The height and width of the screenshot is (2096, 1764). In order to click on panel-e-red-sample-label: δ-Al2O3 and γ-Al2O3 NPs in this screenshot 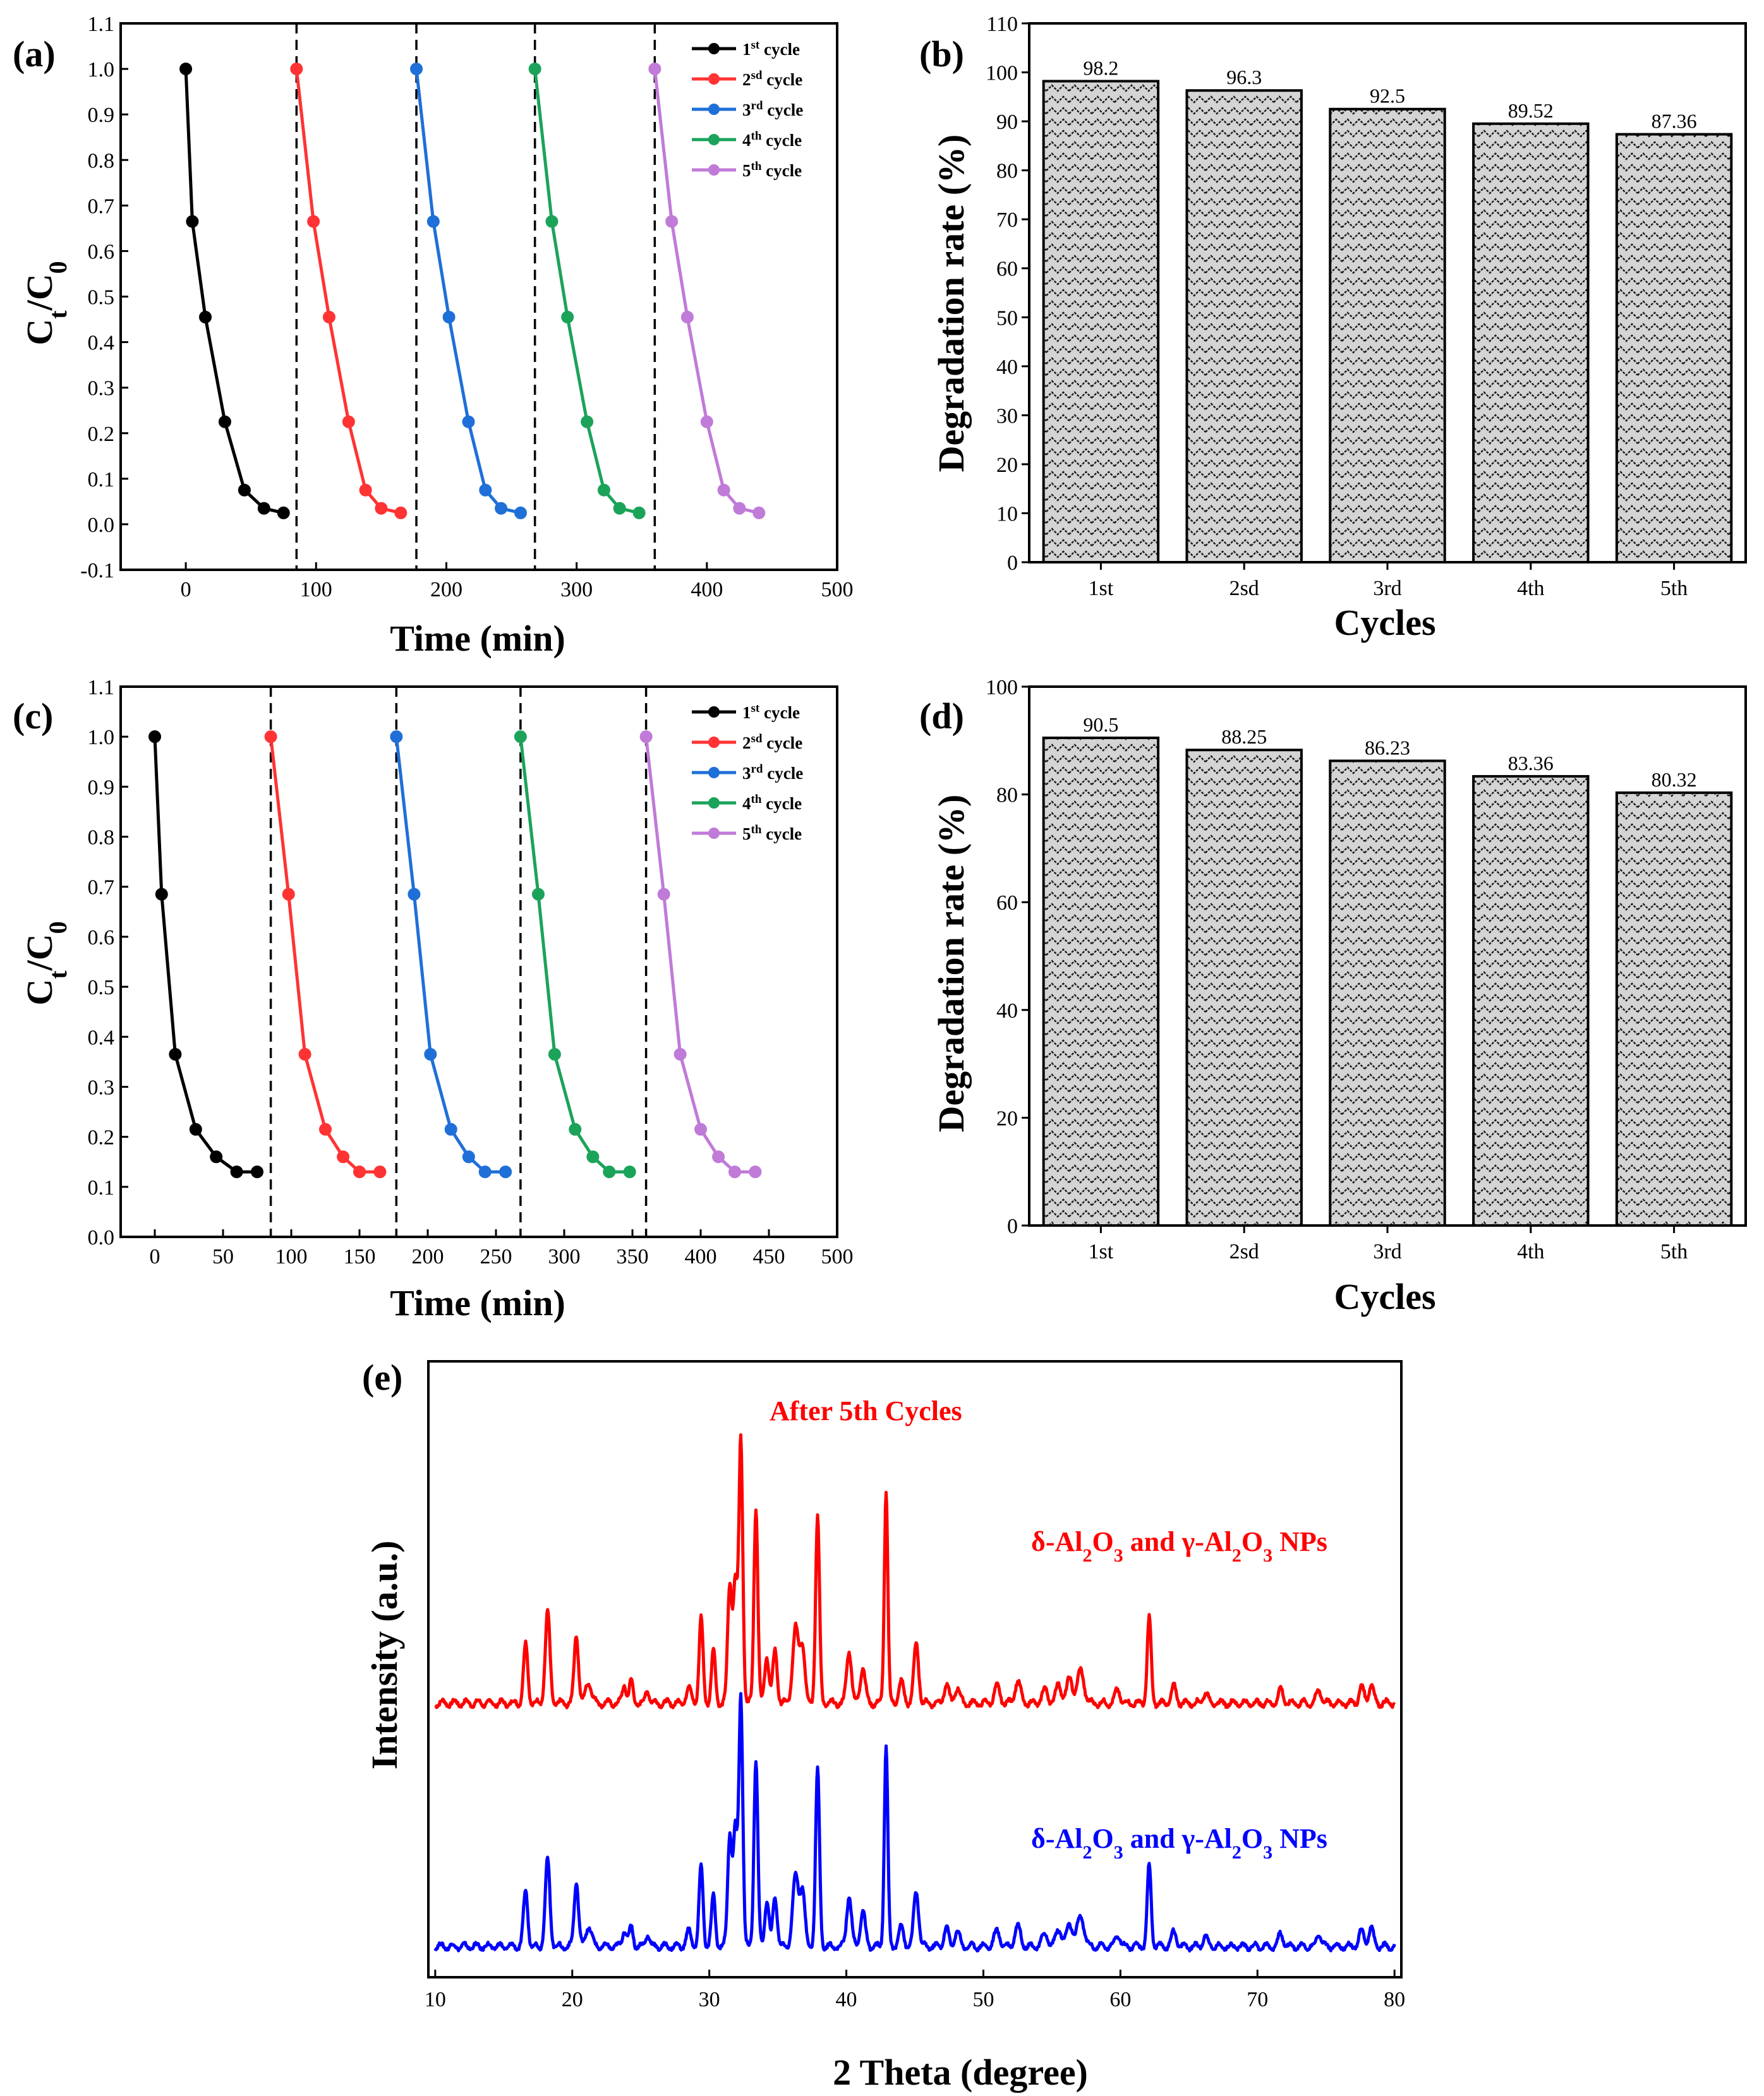, I will do `click(1179, 1546)`.